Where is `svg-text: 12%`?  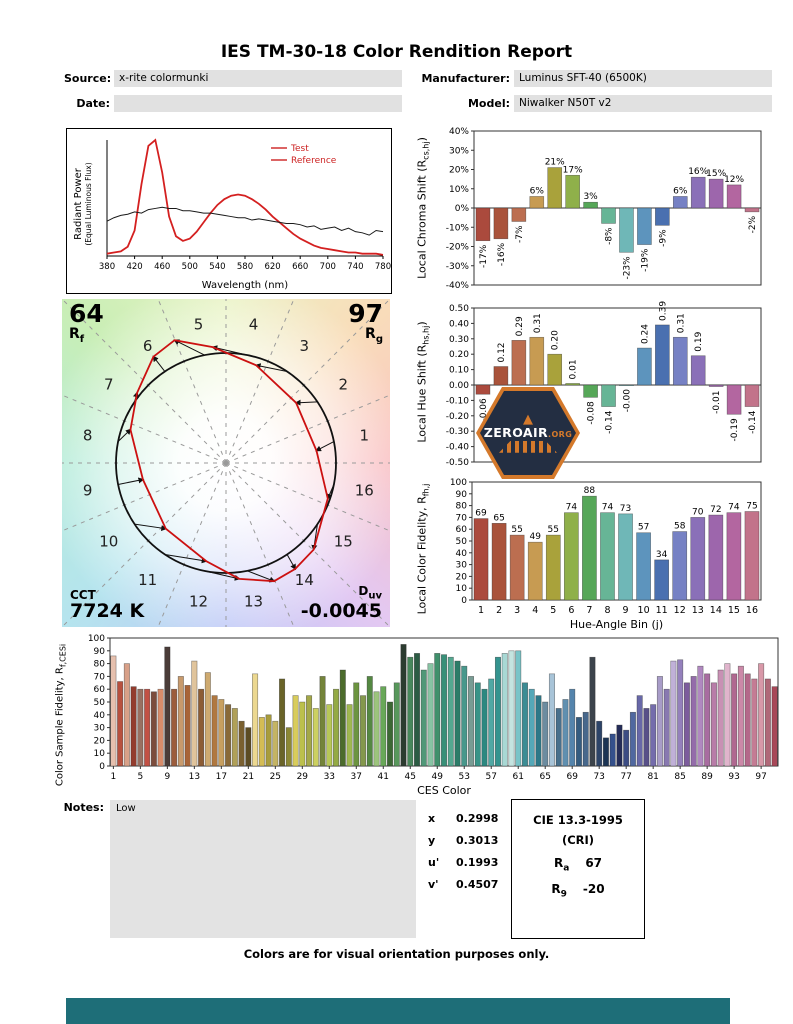 svg-text: 12% is located at coordinates (734, 180).